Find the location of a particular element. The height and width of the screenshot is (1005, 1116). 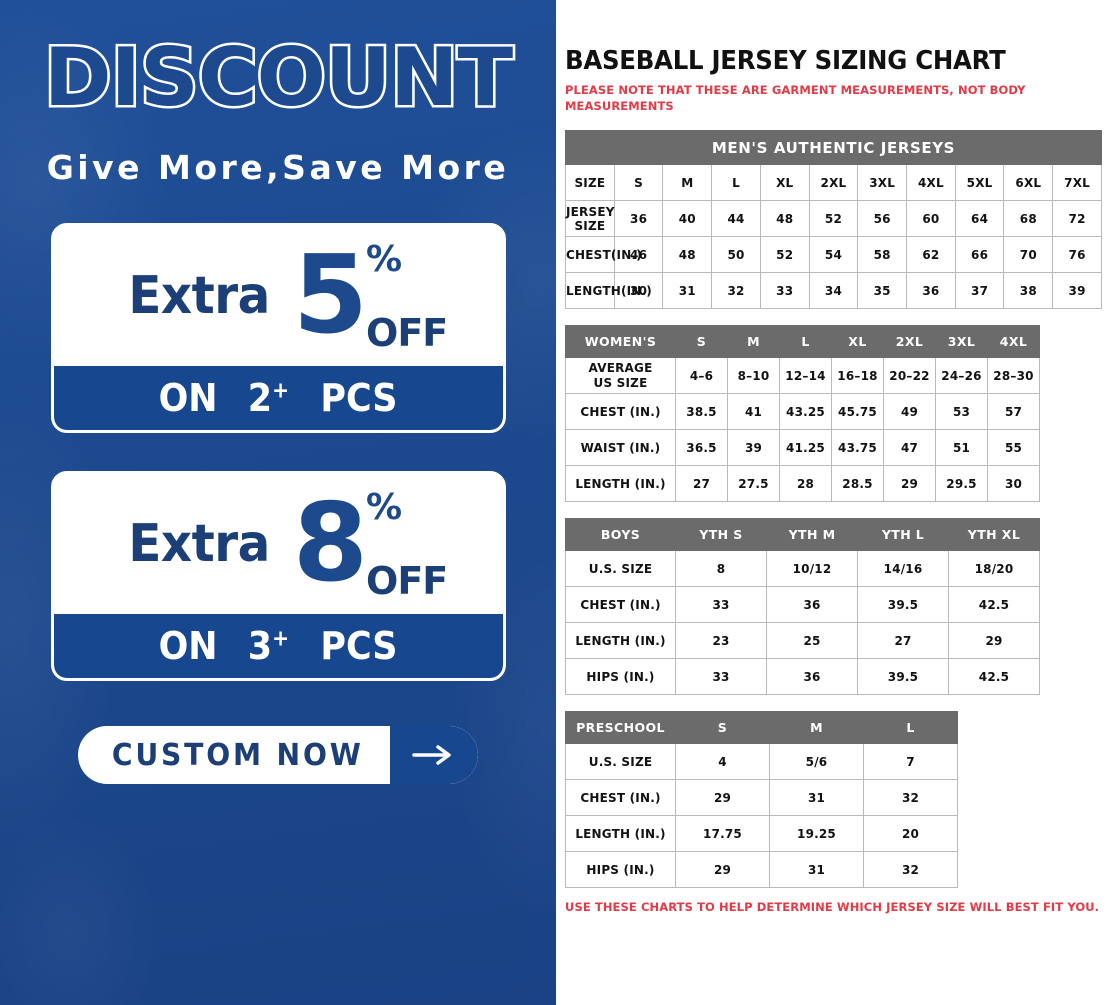

table-cell: 38 is located at coordinates (1028, 291).